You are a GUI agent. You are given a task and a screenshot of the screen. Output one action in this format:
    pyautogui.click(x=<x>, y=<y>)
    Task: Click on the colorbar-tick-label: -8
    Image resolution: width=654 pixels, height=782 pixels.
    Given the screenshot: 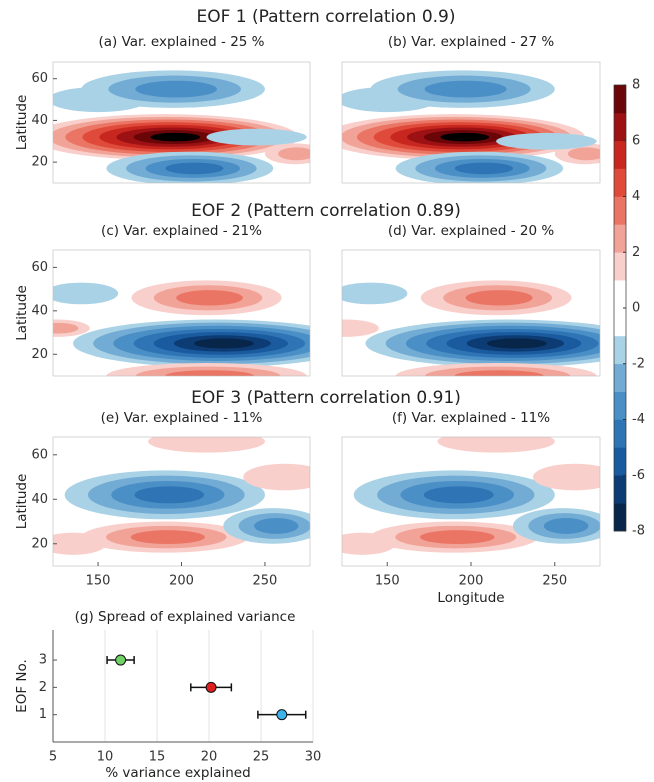 What is the action you would take?
    pyautogui.click(x=638, y=531)
    